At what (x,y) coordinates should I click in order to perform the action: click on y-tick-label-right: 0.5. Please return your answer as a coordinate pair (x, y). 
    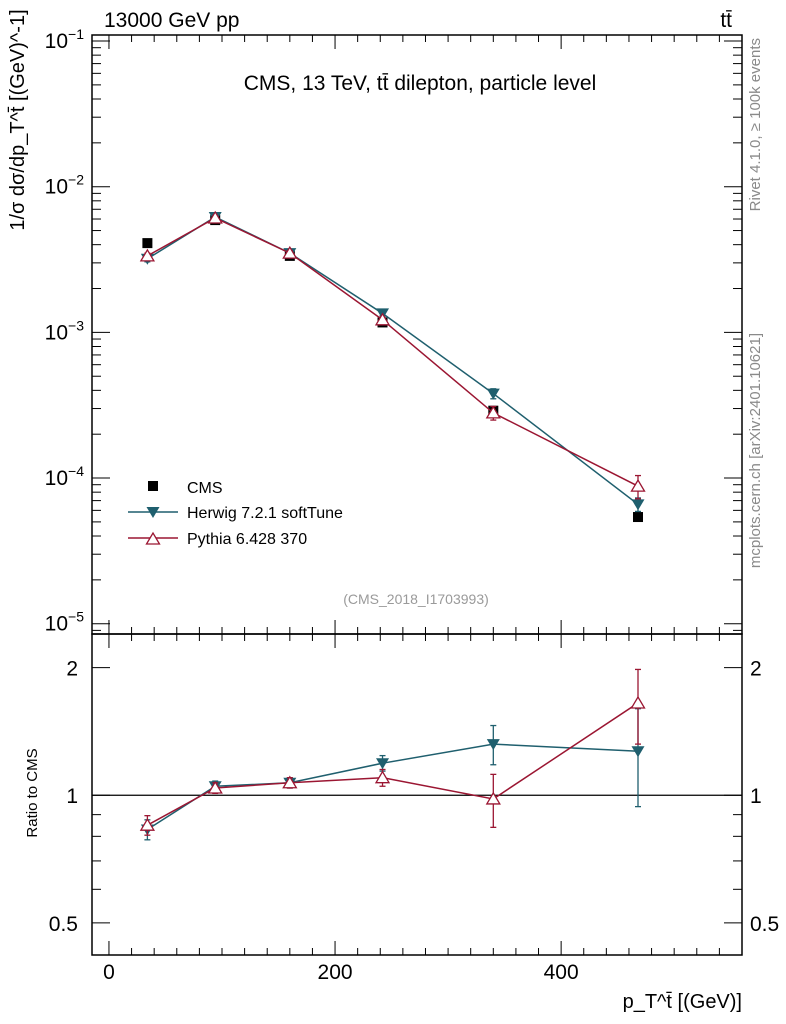
    Looking at the image, I should click on (764, 924).